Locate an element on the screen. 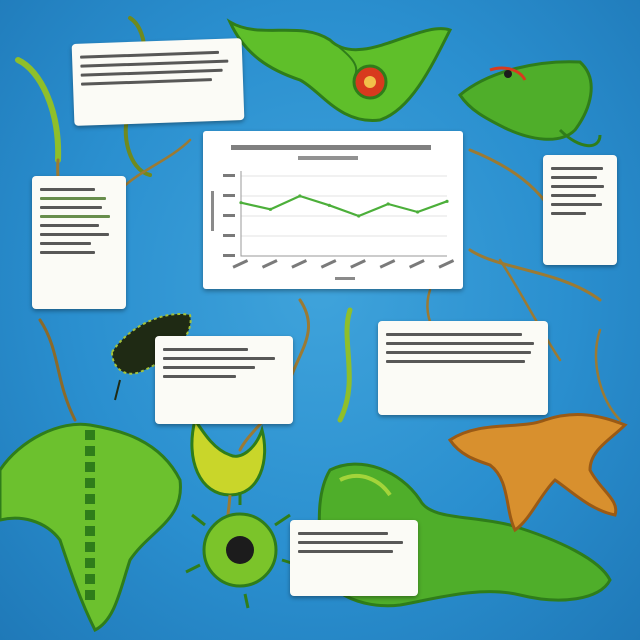 The width and height of the screenshot is (640, 640). orange-root-creature is located at coordinates (537, 473).